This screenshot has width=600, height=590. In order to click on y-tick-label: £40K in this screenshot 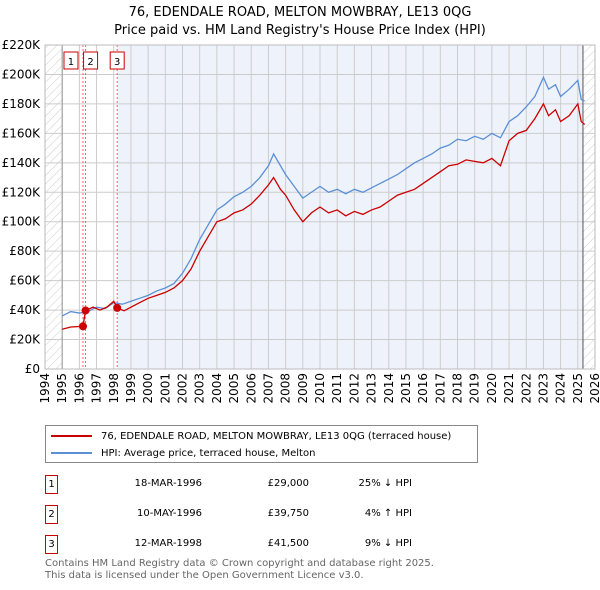, I will do `click(25, 310)`.